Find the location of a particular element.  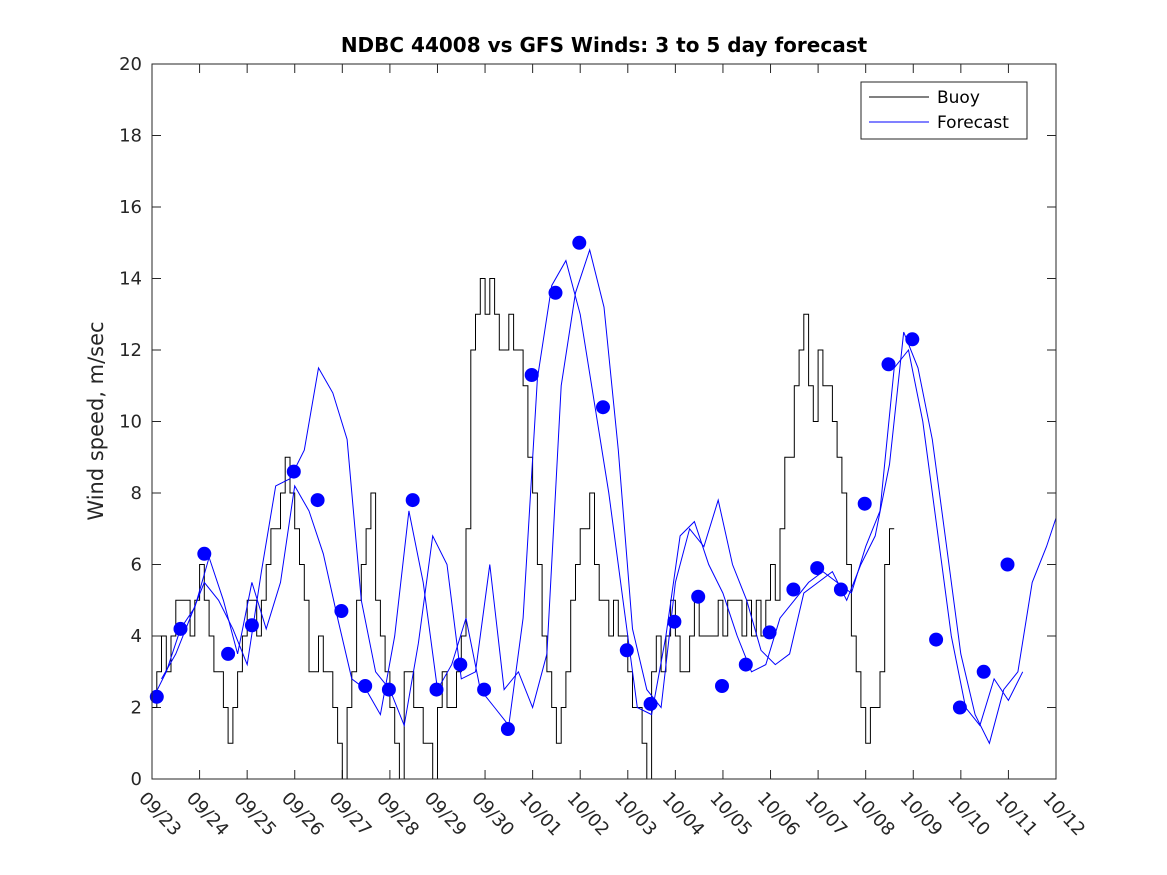

y-tick-label-4: 8 is located at coordinates (136, 493).